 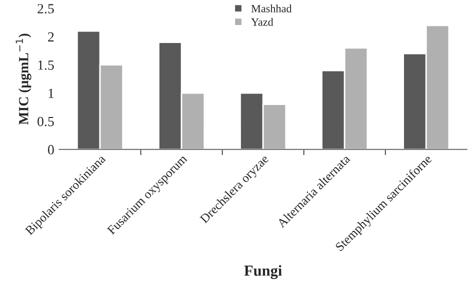 I want to click on legend-label: Mashhad, so click(x=271, y=8).